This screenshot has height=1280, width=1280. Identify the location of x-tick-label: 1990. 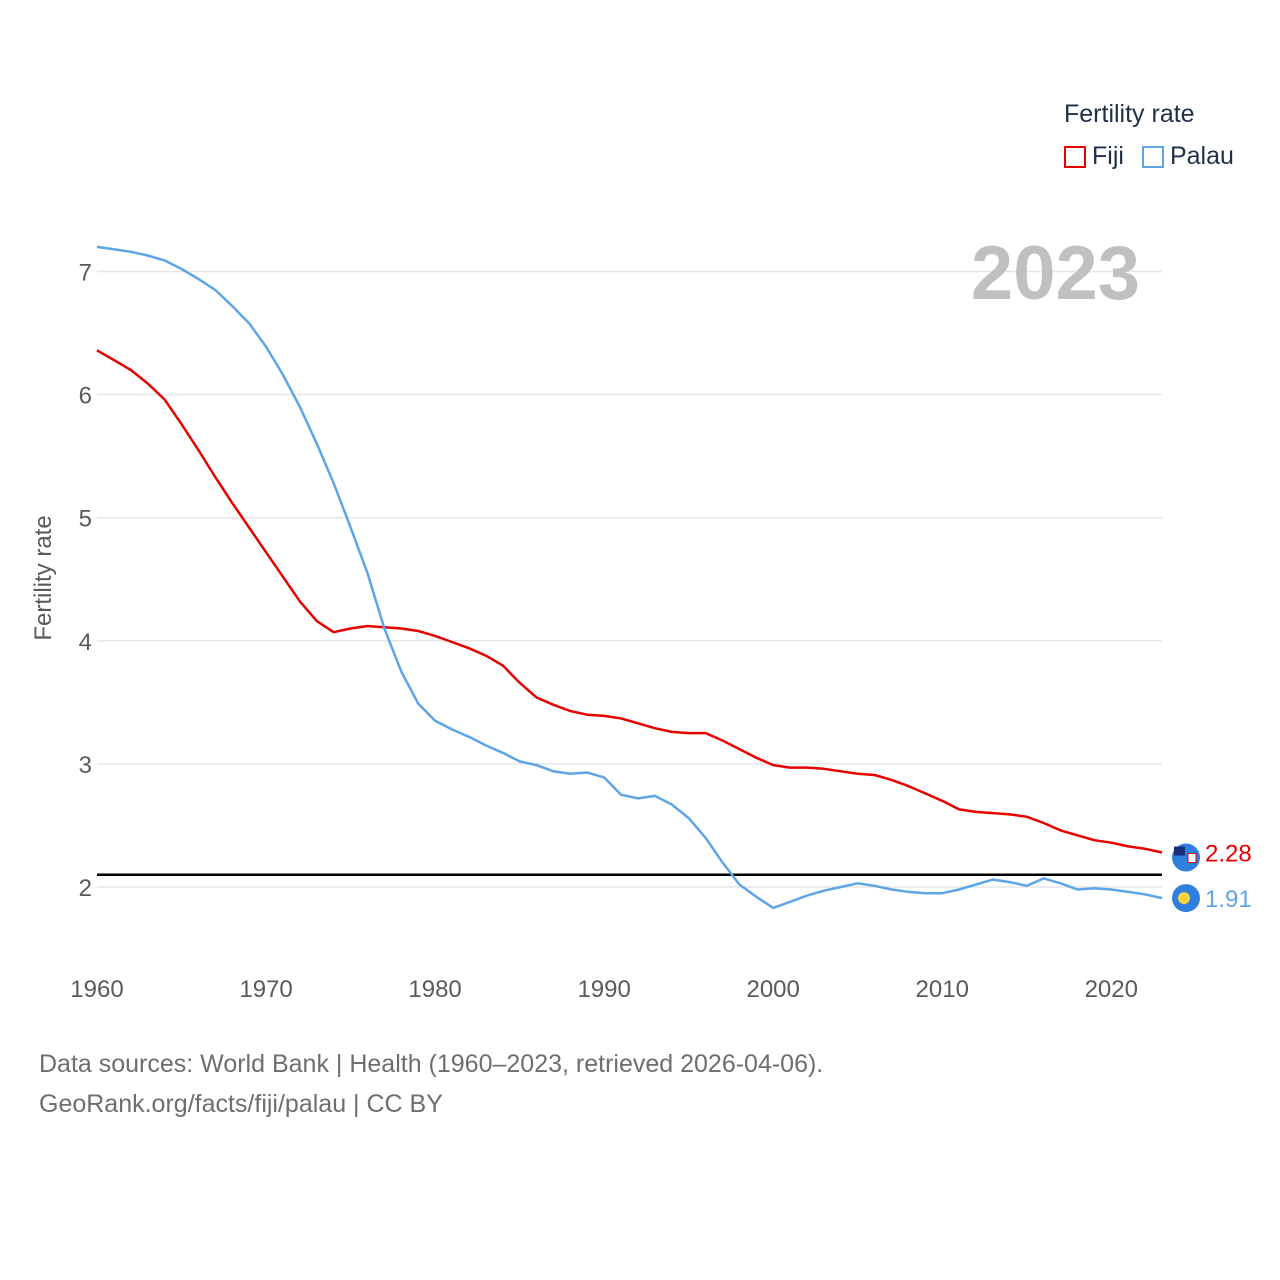
(603, 989).